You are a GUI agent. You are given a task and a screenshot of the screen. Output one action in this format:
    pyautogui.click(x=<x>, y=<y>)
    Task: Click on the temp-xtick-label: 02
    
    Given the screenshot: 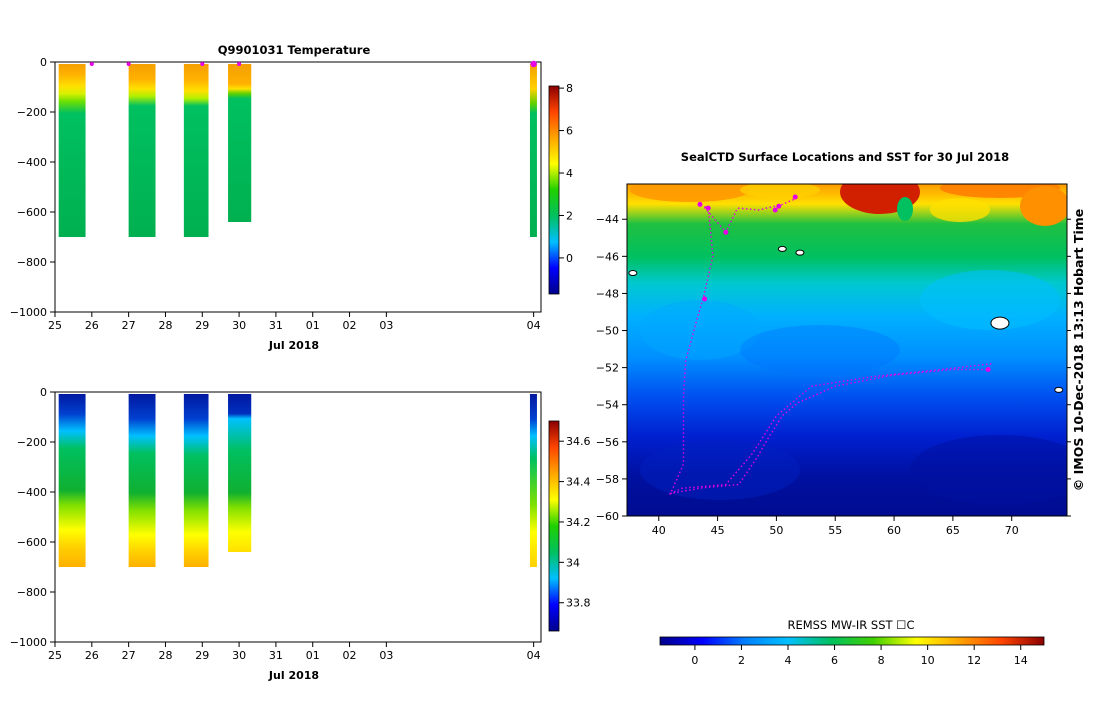 What is the action you would take?
    pyautogui.click(x=350, y=325)
    